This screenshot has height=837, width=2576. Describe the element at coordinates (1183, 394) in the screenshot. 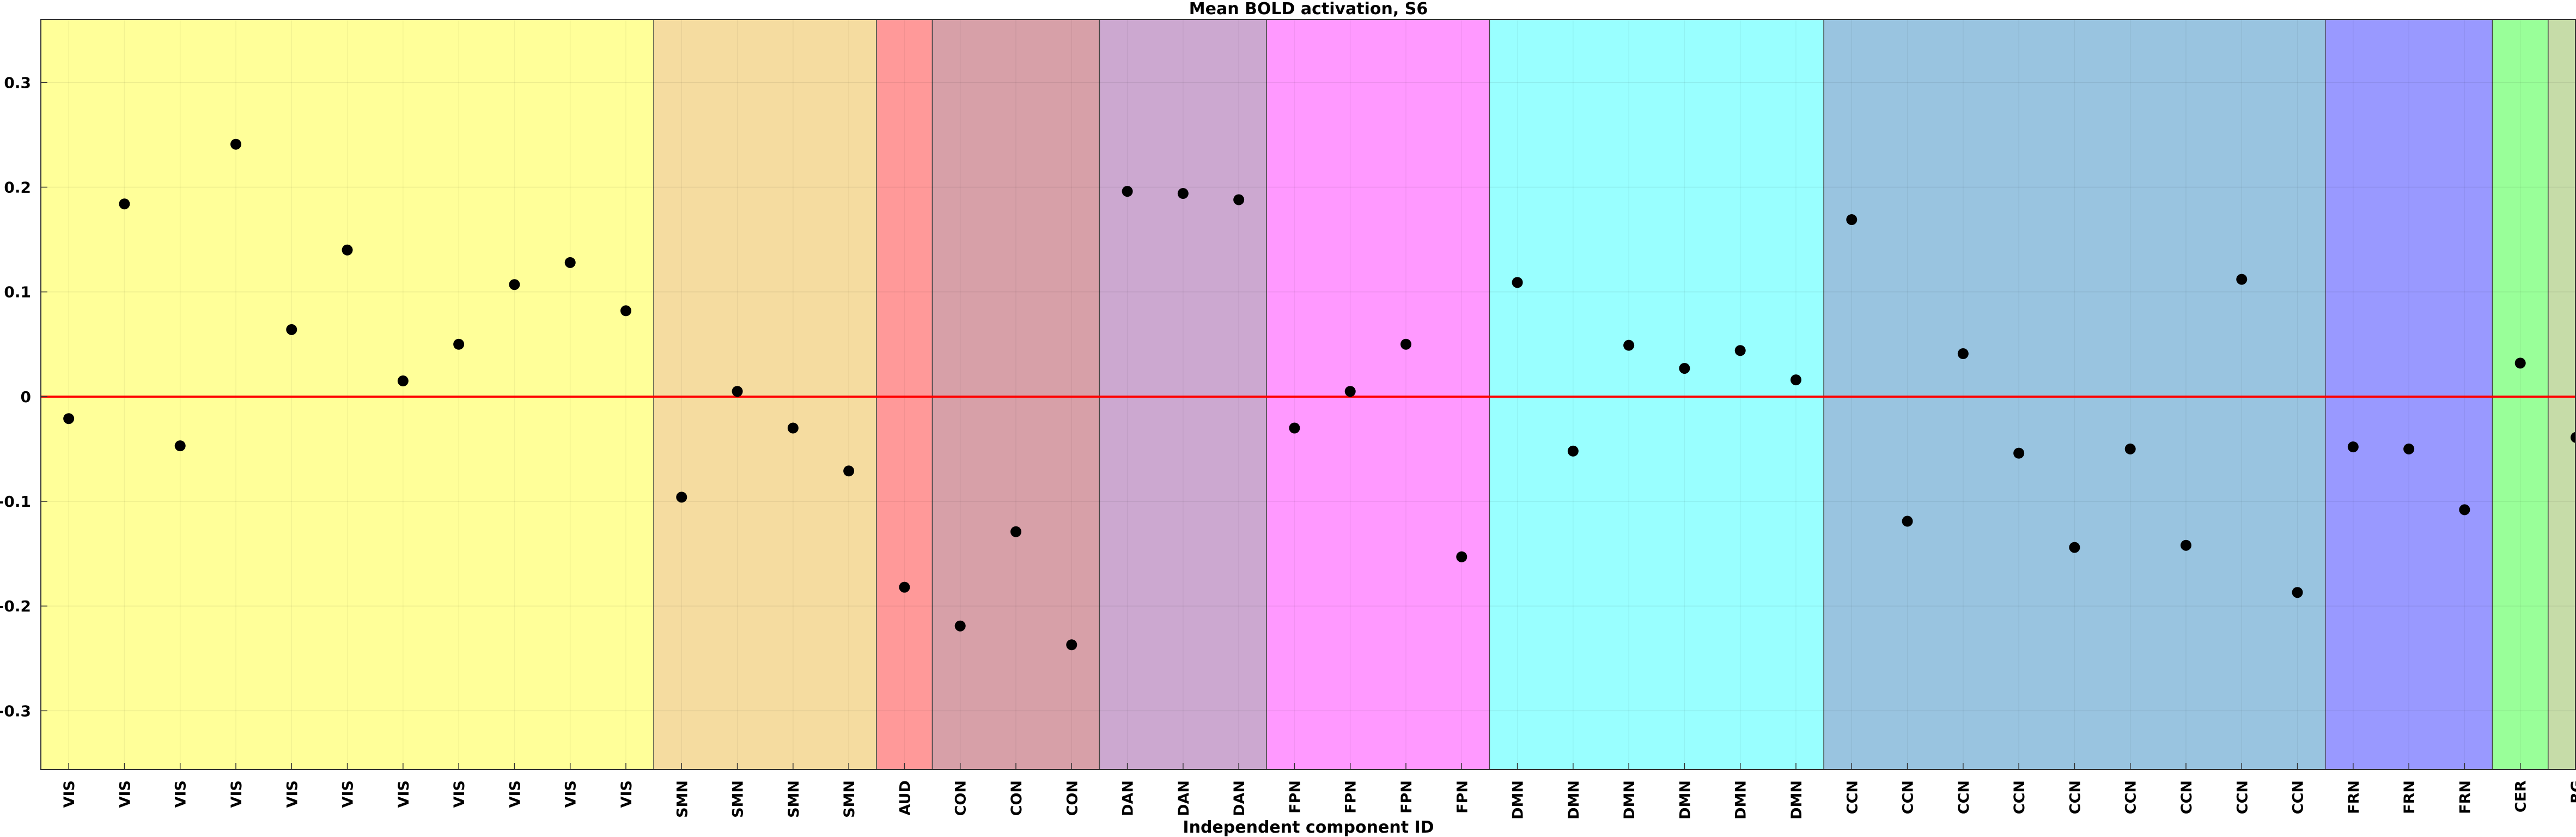

I see `band-dan` at that location.